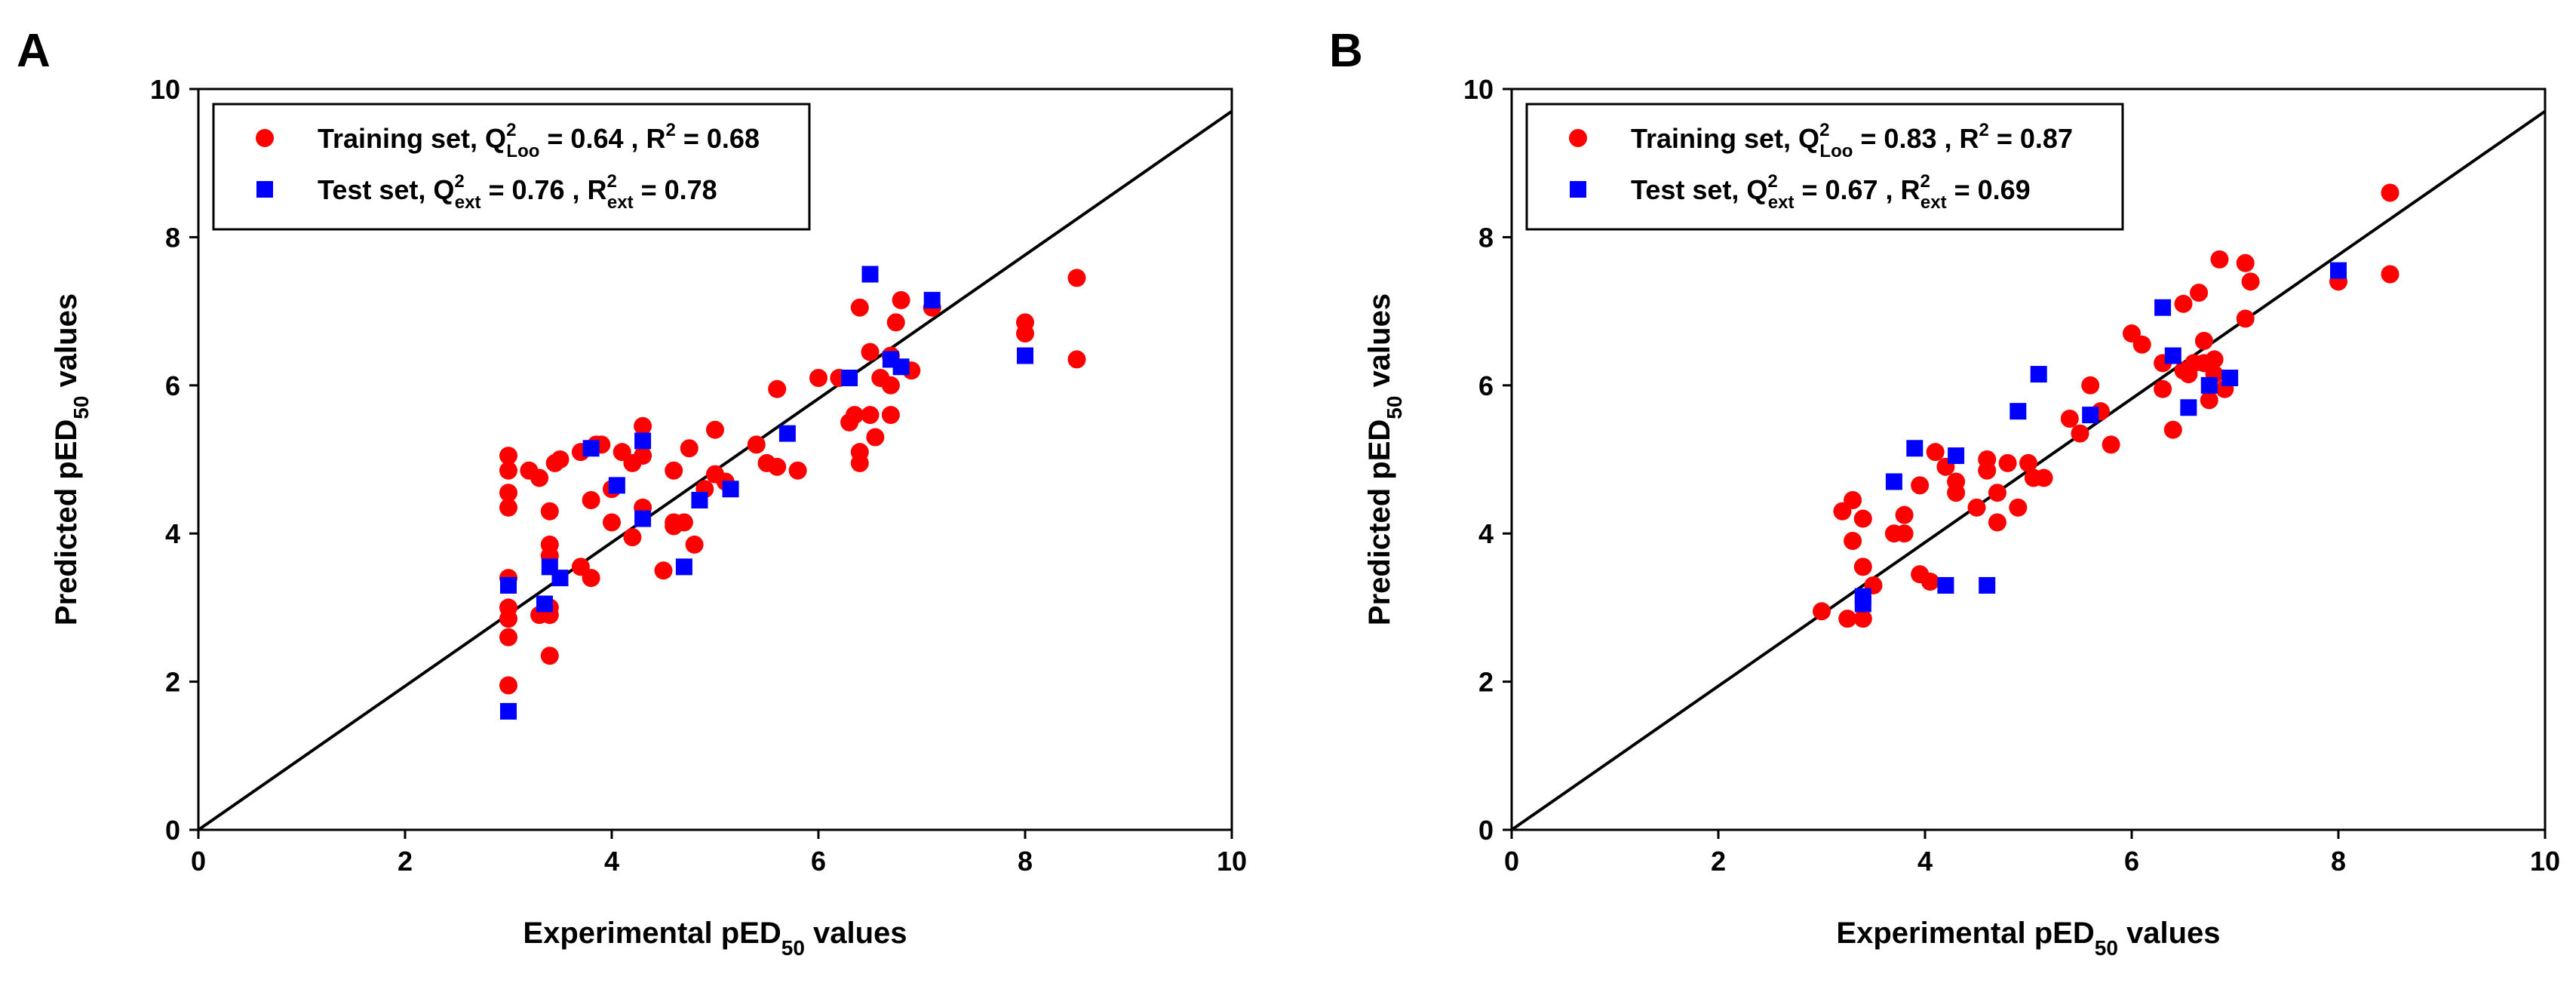  I want to click on y-axis-label-text: Predicted pED, so click(1379, 522).